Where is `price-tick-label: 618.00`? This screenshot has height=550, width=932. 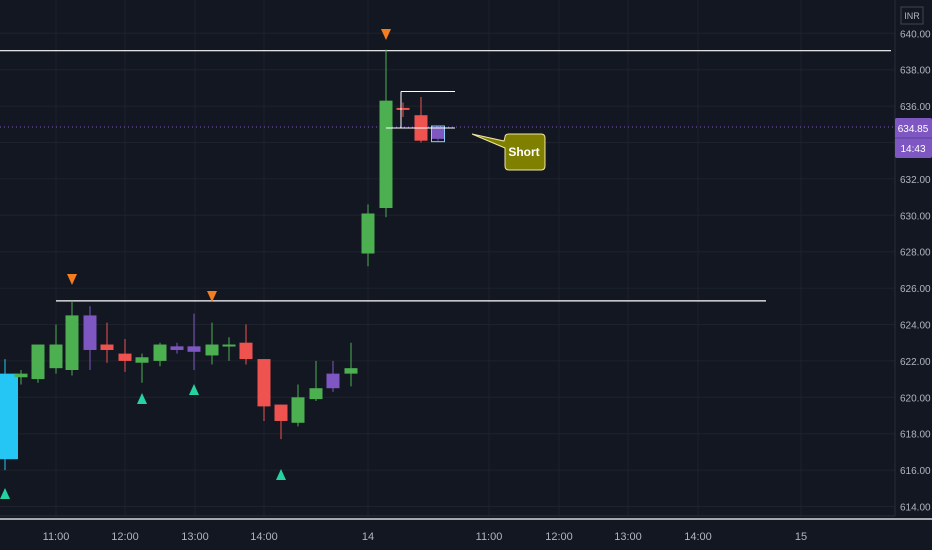
price-tick-label: 618.00 is located at coordinates (915, 435).